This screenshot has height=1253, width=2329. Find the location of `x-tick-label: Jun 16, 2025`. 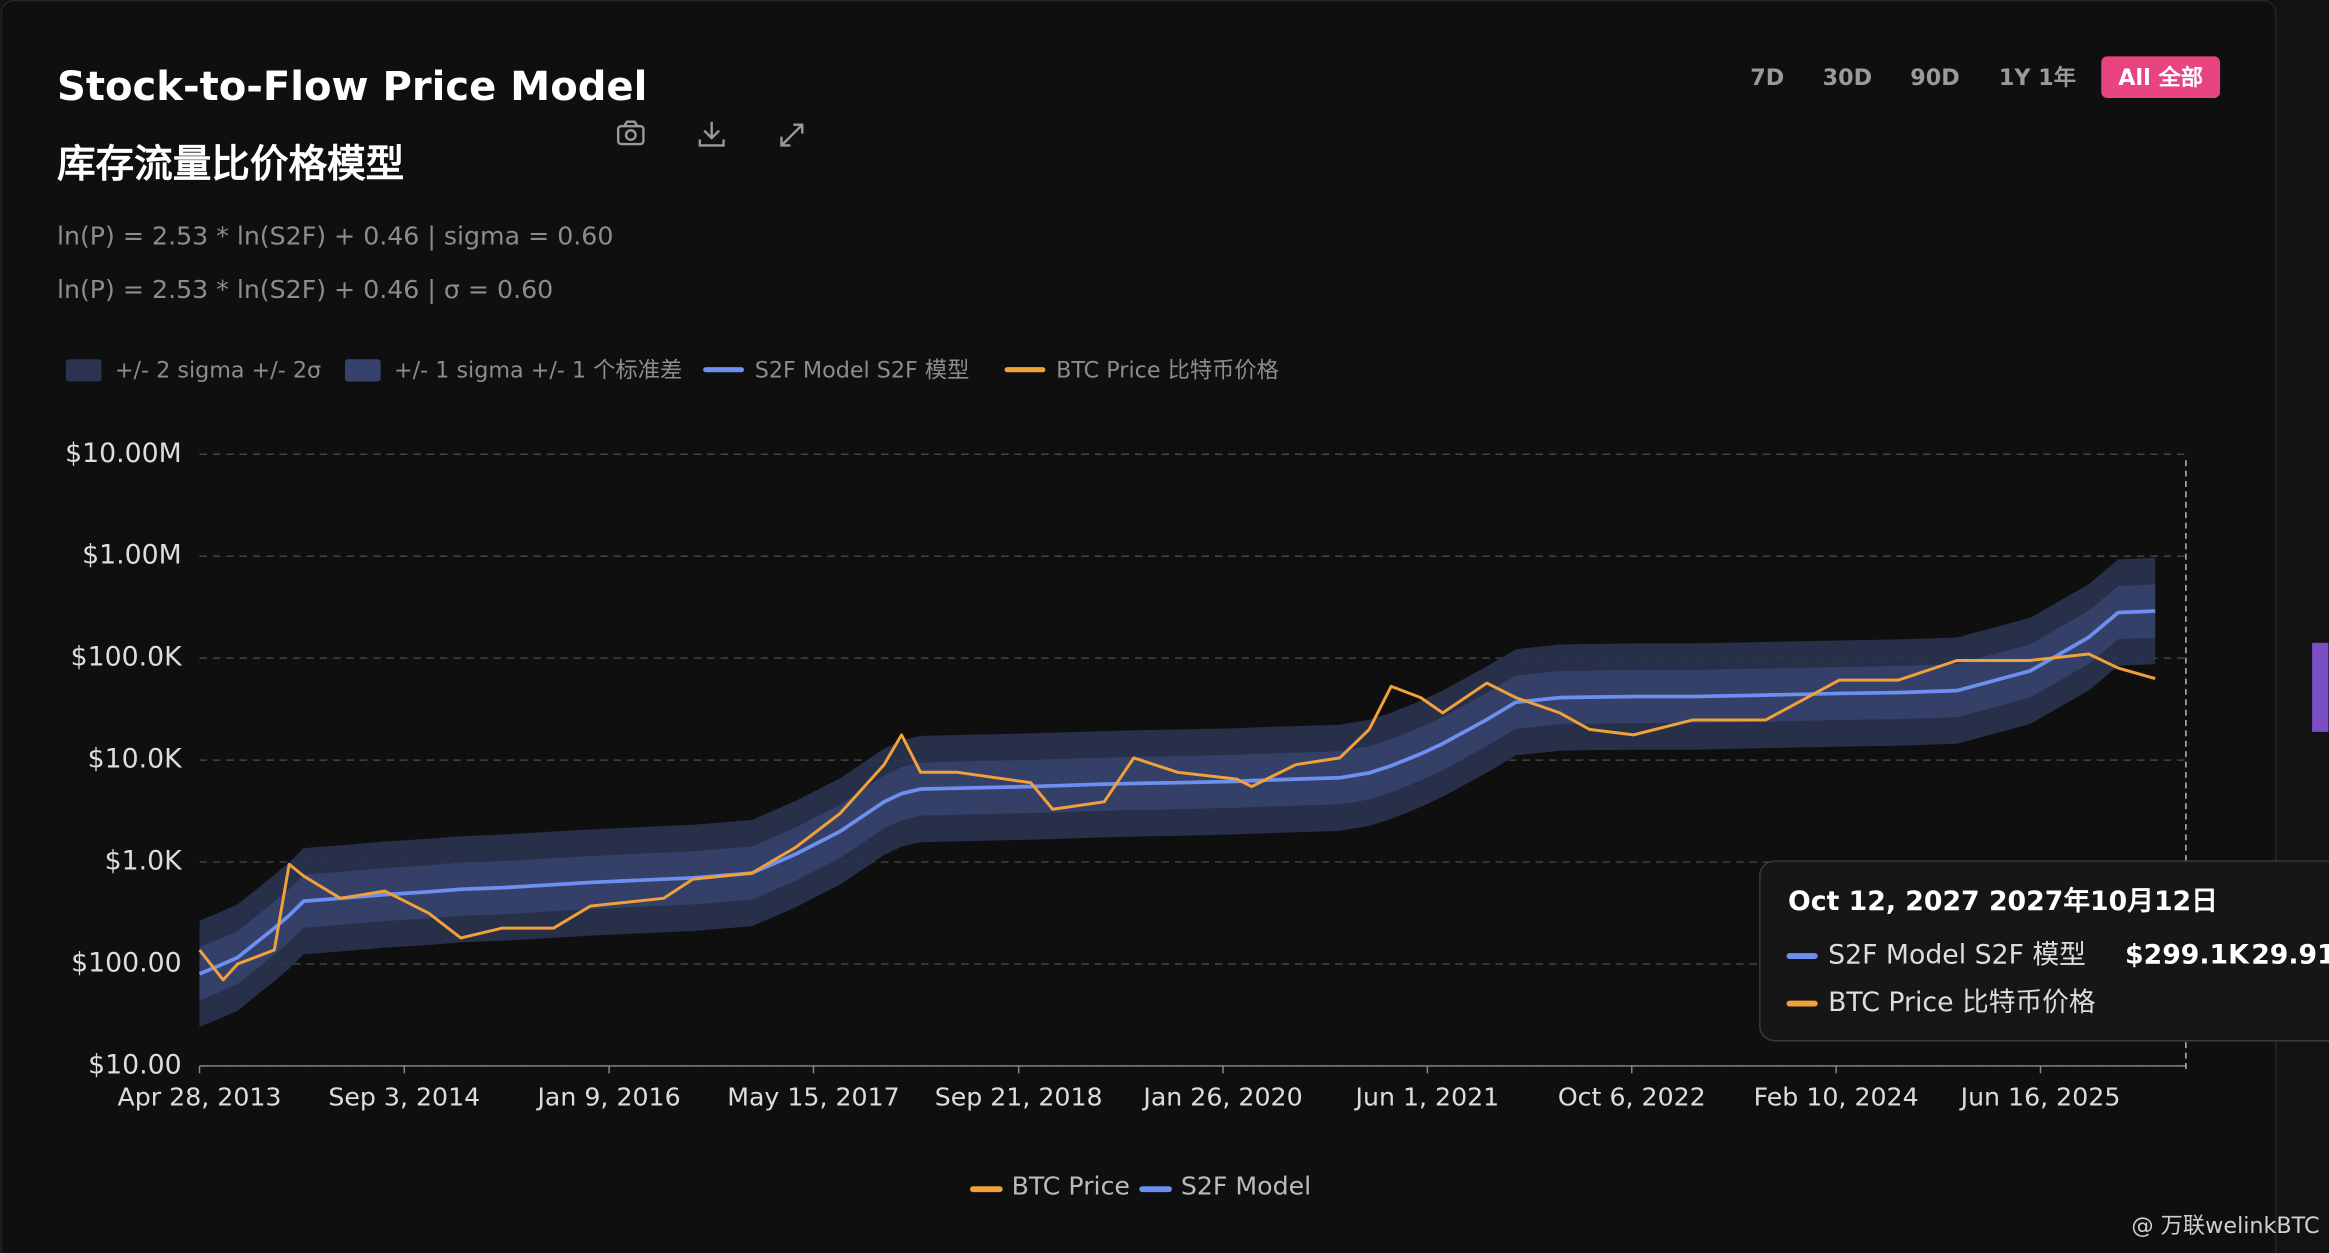

x-tick-label: Jun 16, 2025 is located at coordinates (2040, 1097).